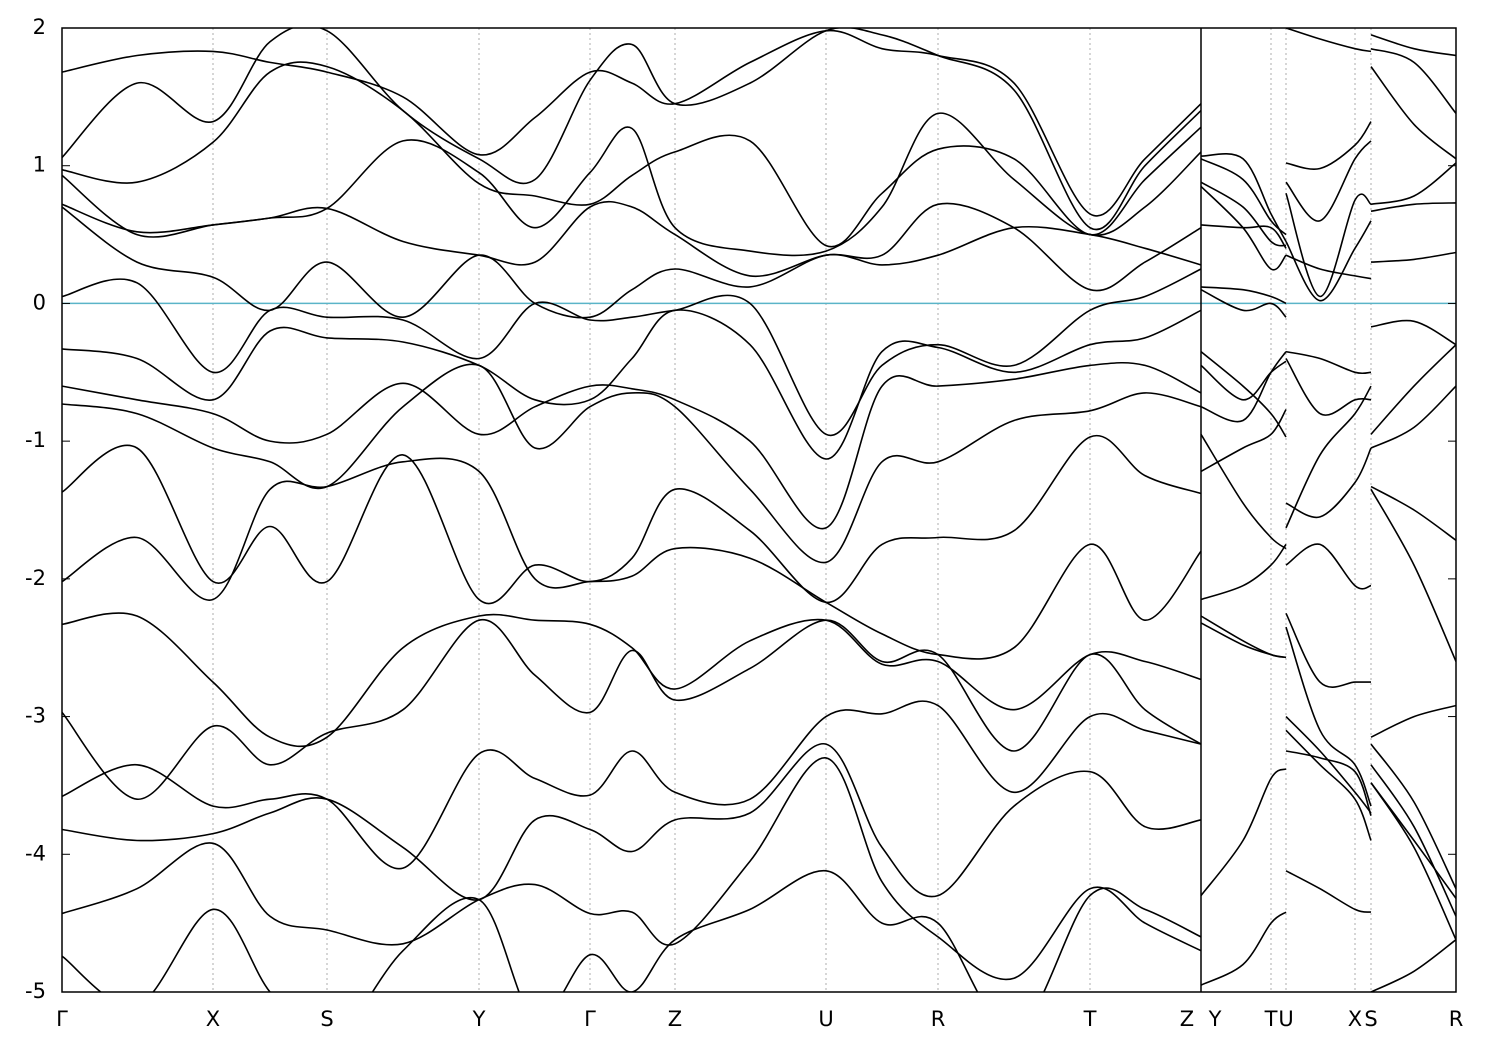 Image resolution: width=1500 pixels, height=1054 pixels. What do you see at coordinates (39, 302) in the screenshot?
I see `y-tick-label: 0` at bounding box center [39, 302].